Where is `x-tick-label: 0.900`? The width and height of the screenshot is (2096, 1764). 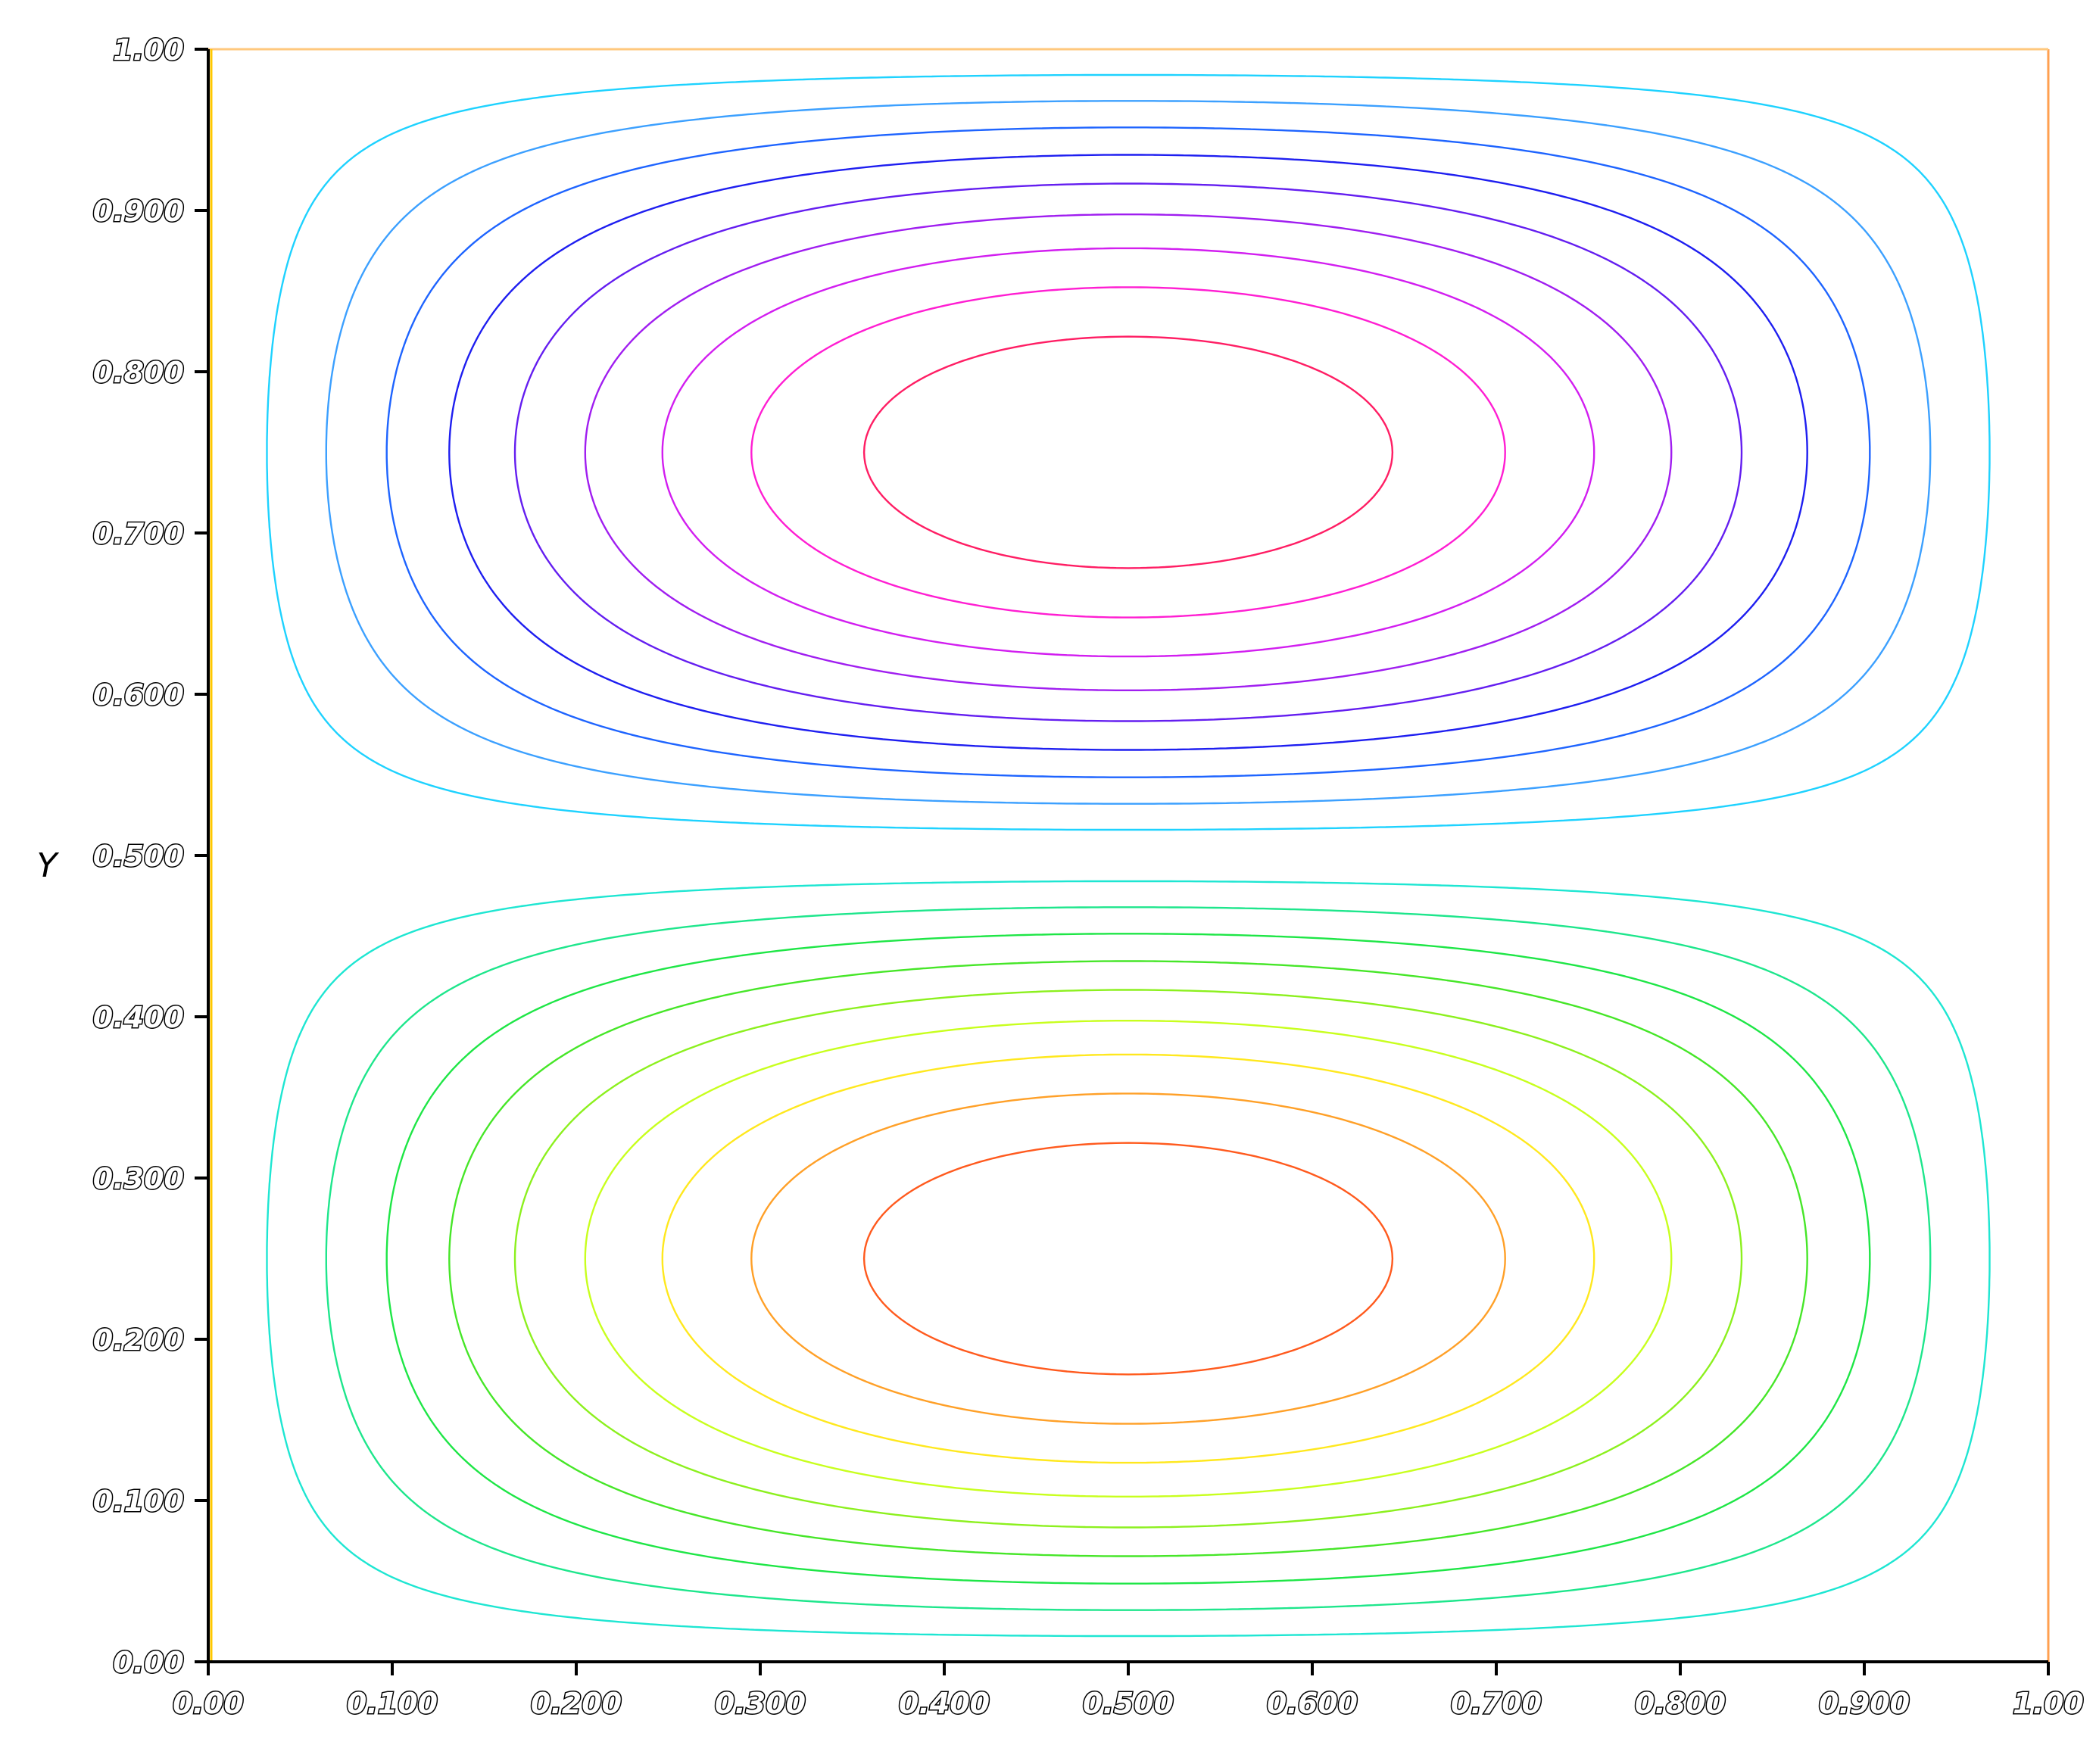
x-tick-label: 0.900 is located at coordinates (1864, 1703).